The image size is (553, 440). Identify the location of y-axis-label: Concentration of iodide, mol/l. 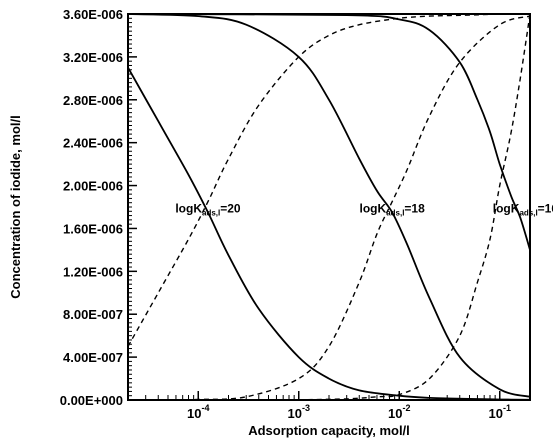
(15, 206).